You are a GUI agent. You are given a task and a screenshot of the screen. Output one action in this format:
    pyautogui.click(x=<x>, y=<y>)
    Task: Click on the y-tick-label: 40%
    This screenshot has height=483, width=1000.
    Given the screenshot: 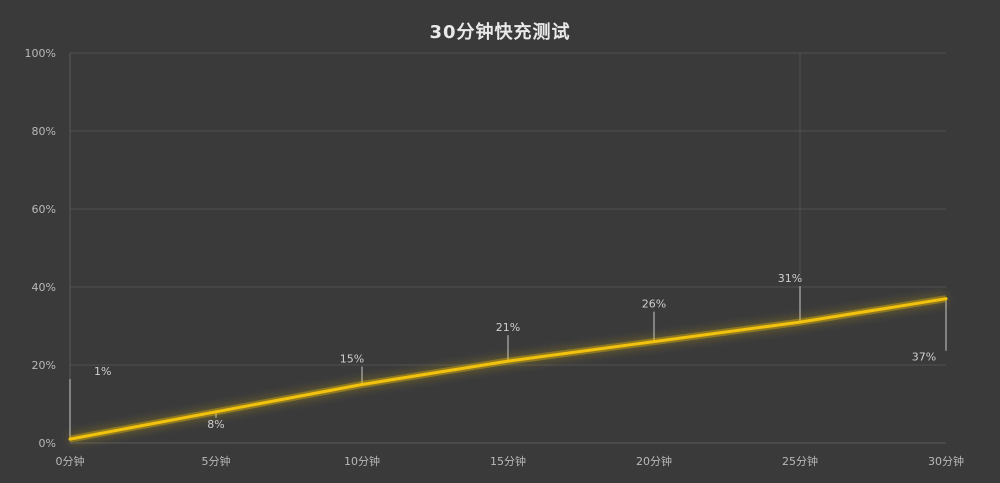 What is the action you would take?
    pyautogui.click(x=44, y=287)
    